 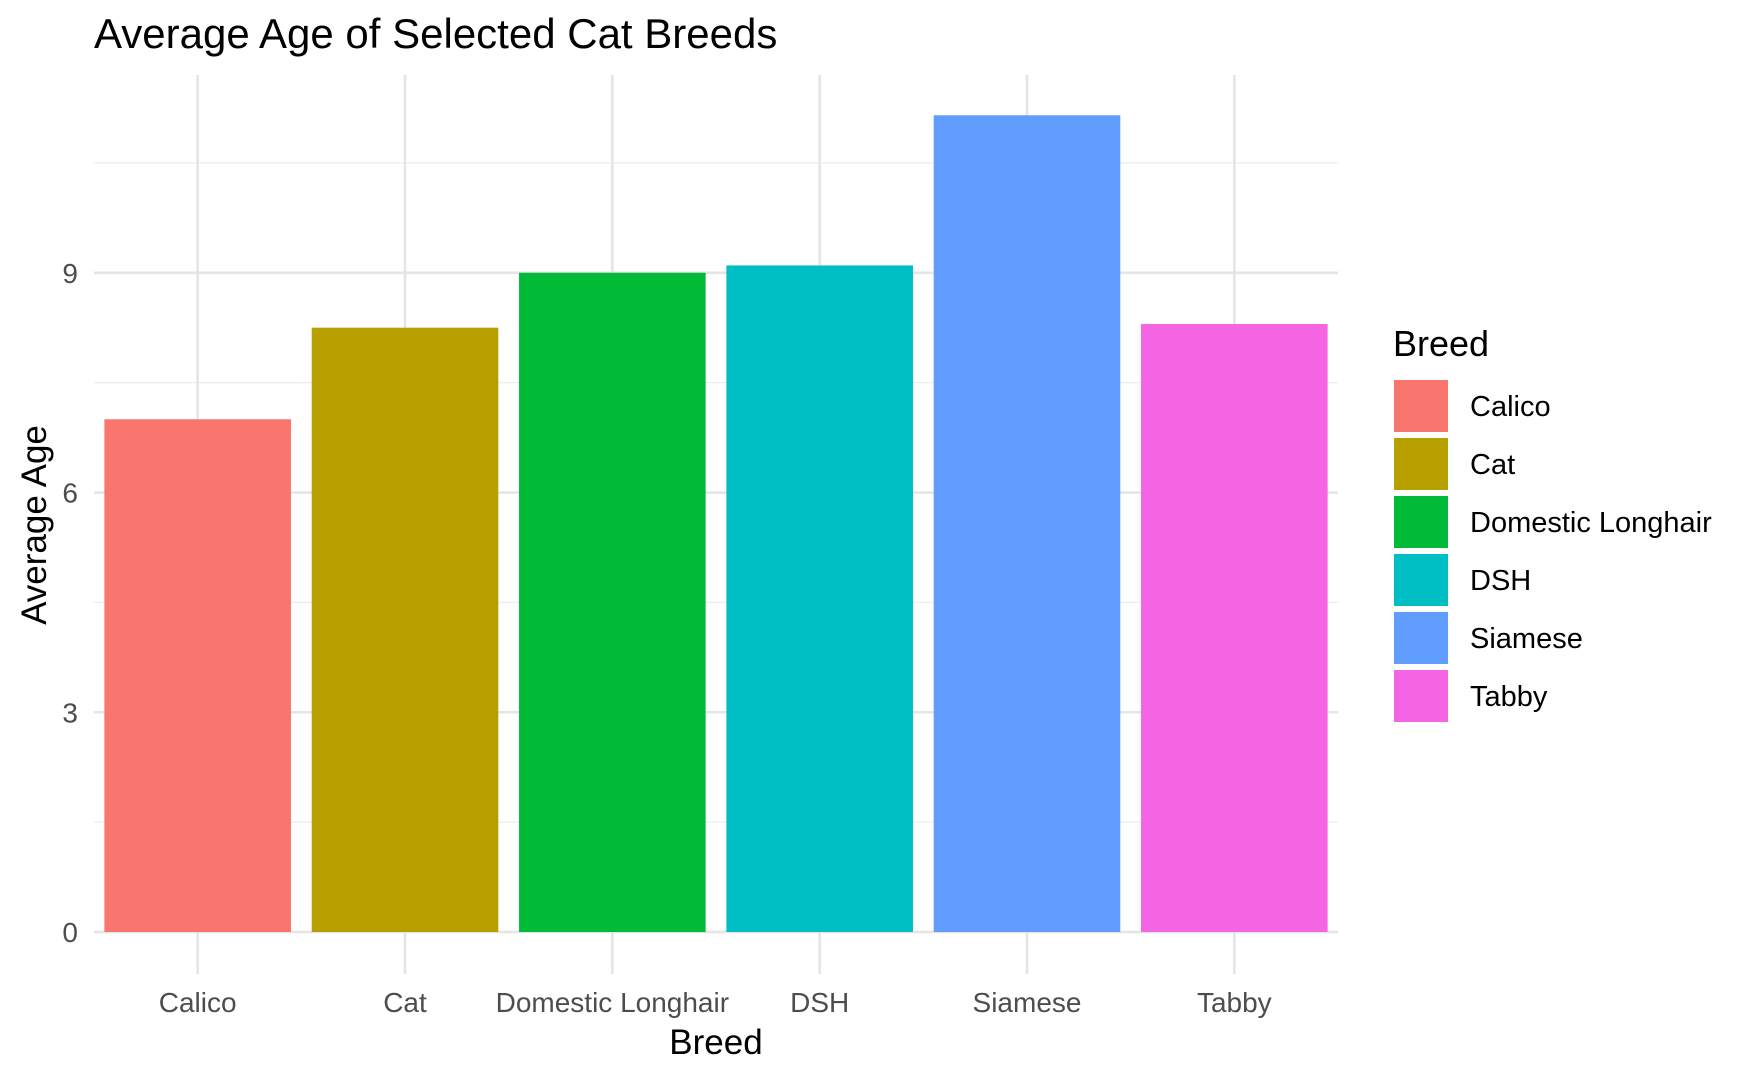 What do you see at coordinates (198, 1002) in the screenshot?
I see `x-tick-label: Calico` at bounding box center [198, 1002].